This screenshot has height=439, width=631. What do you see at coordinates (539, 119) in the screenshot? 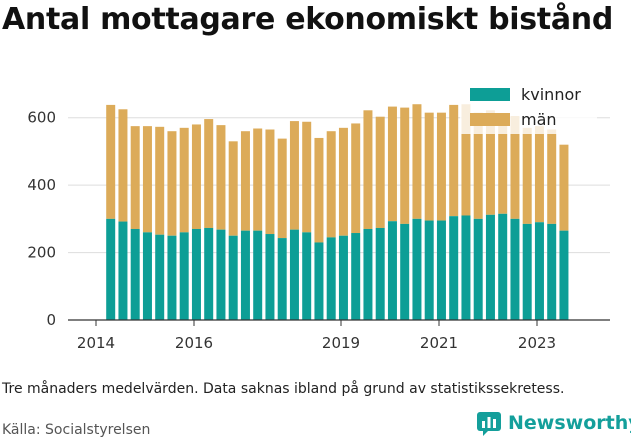
I see `legend-label-man: män` at bounding box center [539, 119].